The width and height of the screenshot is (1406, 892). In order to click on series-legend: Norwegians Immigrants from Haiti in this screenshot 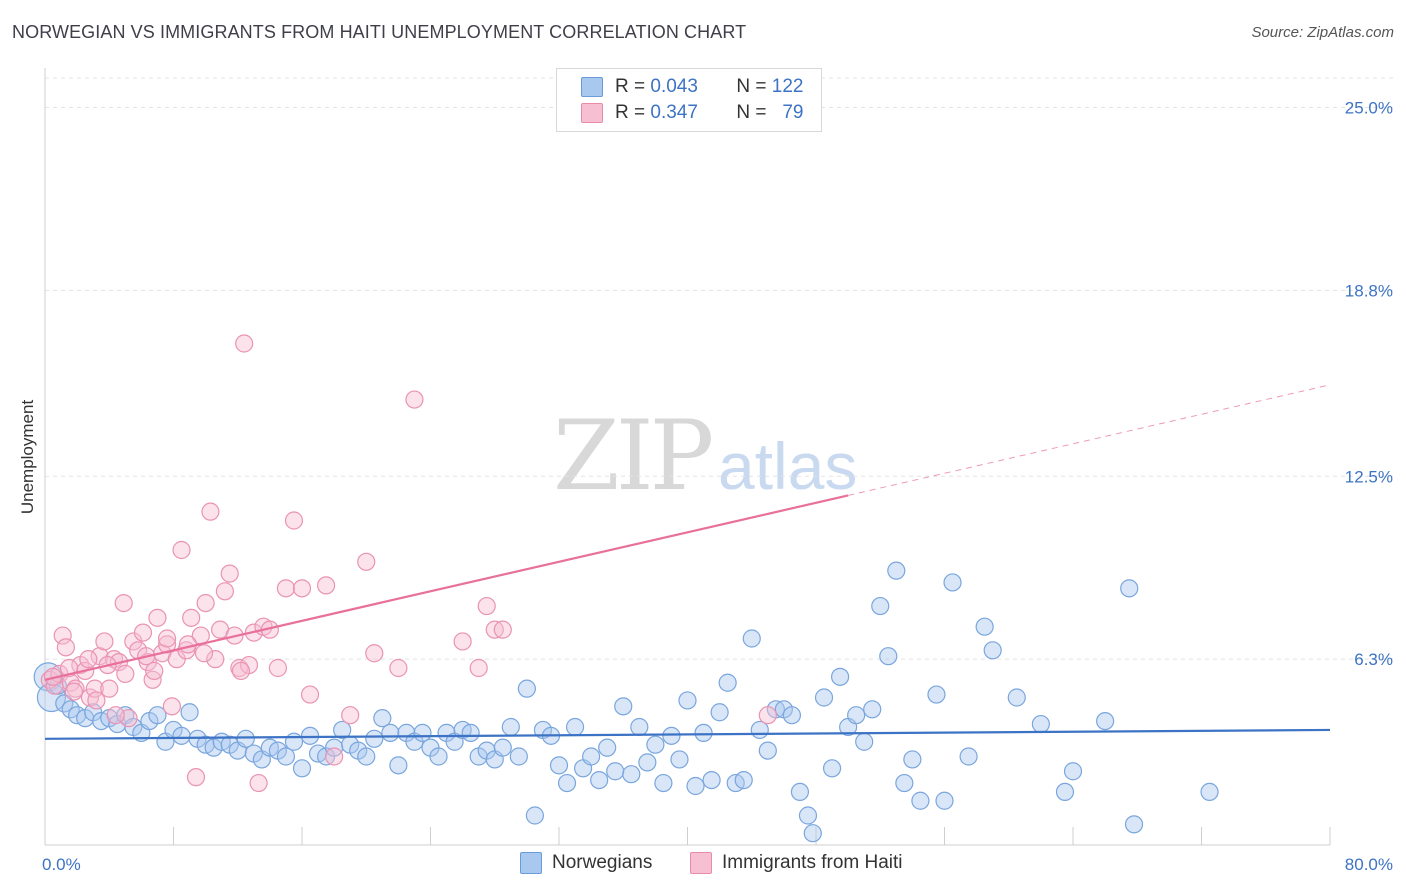, I will do `click(703, 864)`.